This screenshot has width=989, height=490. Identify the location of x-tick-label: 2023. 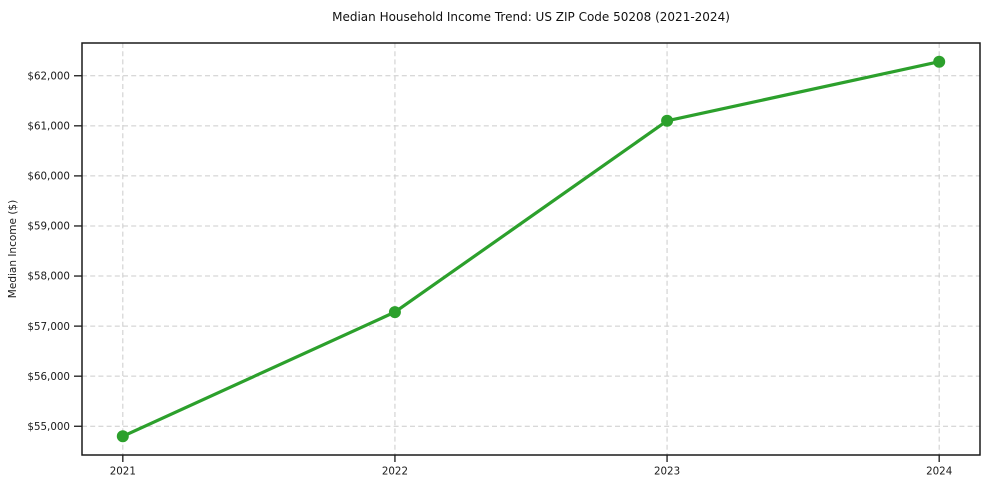
(667, 472).